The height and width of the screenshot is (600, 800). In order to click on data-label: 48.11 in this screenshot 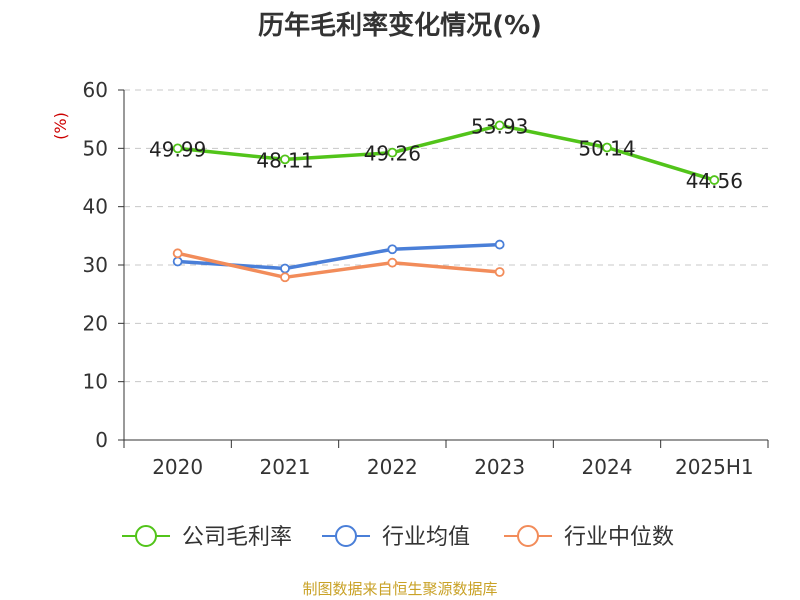, I will do `click(284, 160)`.